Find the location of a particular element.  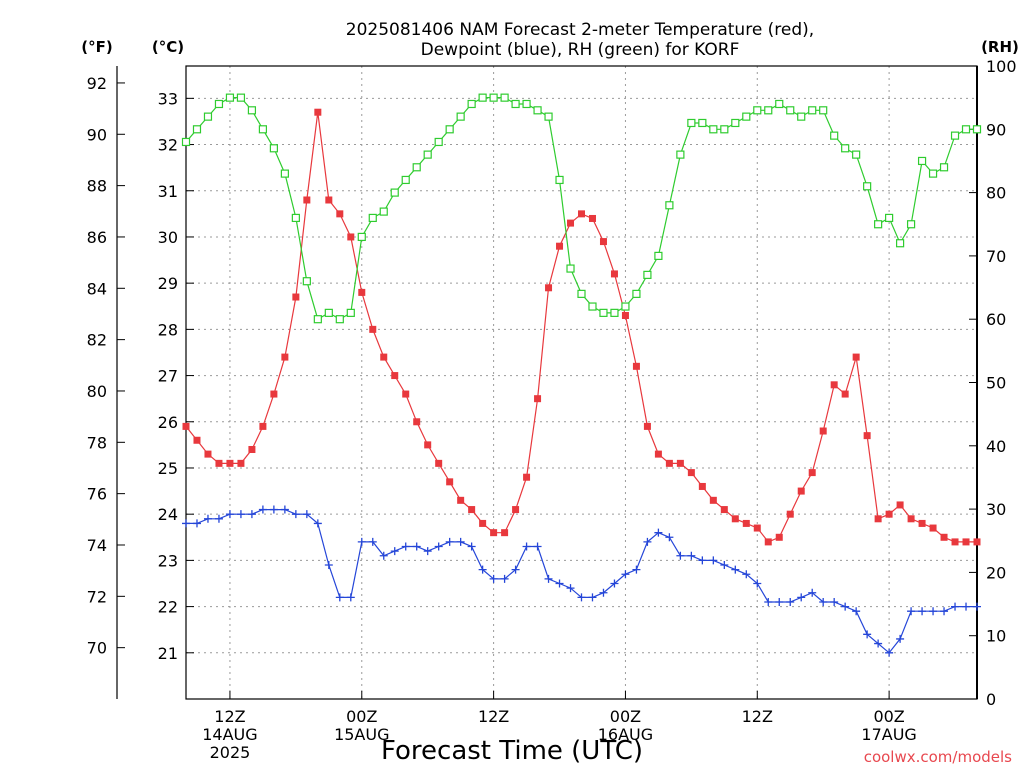

fahrenheit-tick-label: 90 is located at coordinates (97, 134).